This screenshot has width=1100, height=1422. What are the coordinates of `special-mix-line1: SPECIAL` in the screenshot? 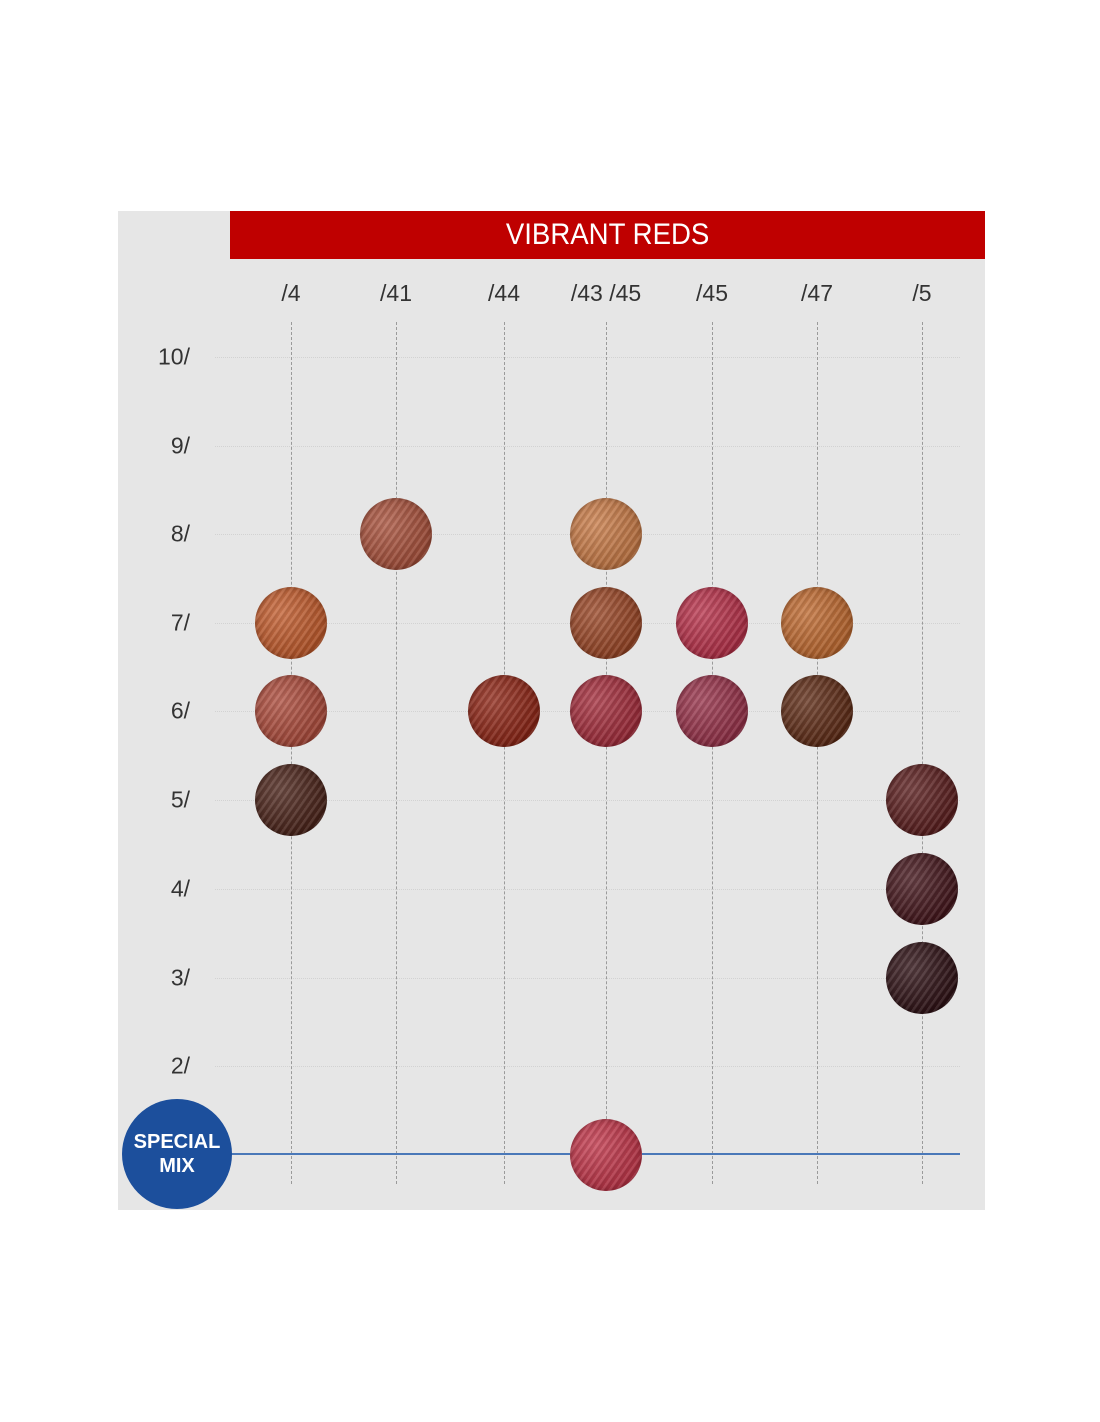 It's located at (177, 1142).